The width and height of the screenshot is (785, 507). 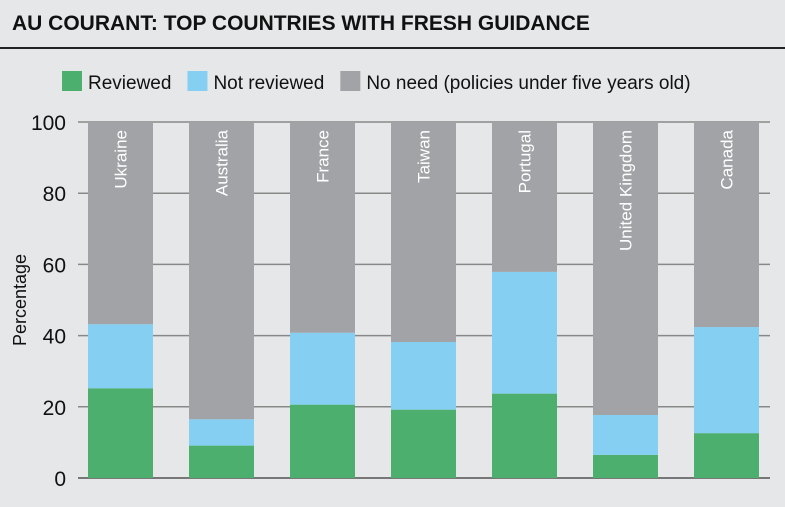 What do you see at coordinates (528, 83) in the screenshot?
I see `legend-label: No need (policies under five years old)` at bounding box center [528, 83].